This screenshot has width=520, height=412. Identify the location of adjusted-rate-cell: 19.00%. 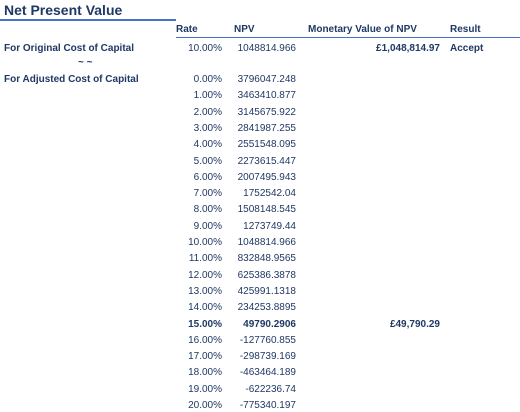
(205, 389).